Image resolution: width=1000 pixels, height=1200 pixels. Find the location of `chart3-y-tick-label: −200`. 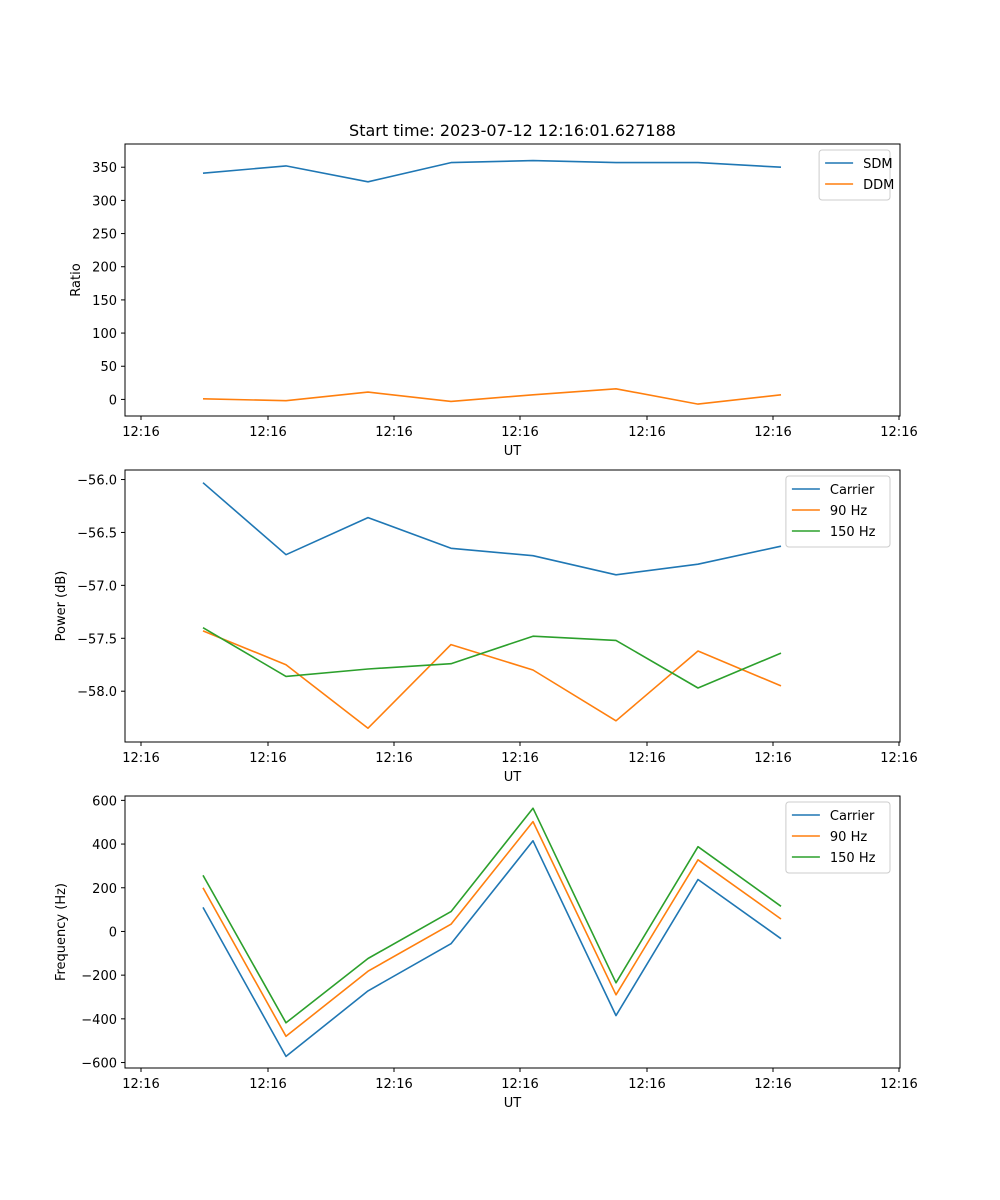

chart3-y-tick-label: −200 is located at coordinates (99, 976).